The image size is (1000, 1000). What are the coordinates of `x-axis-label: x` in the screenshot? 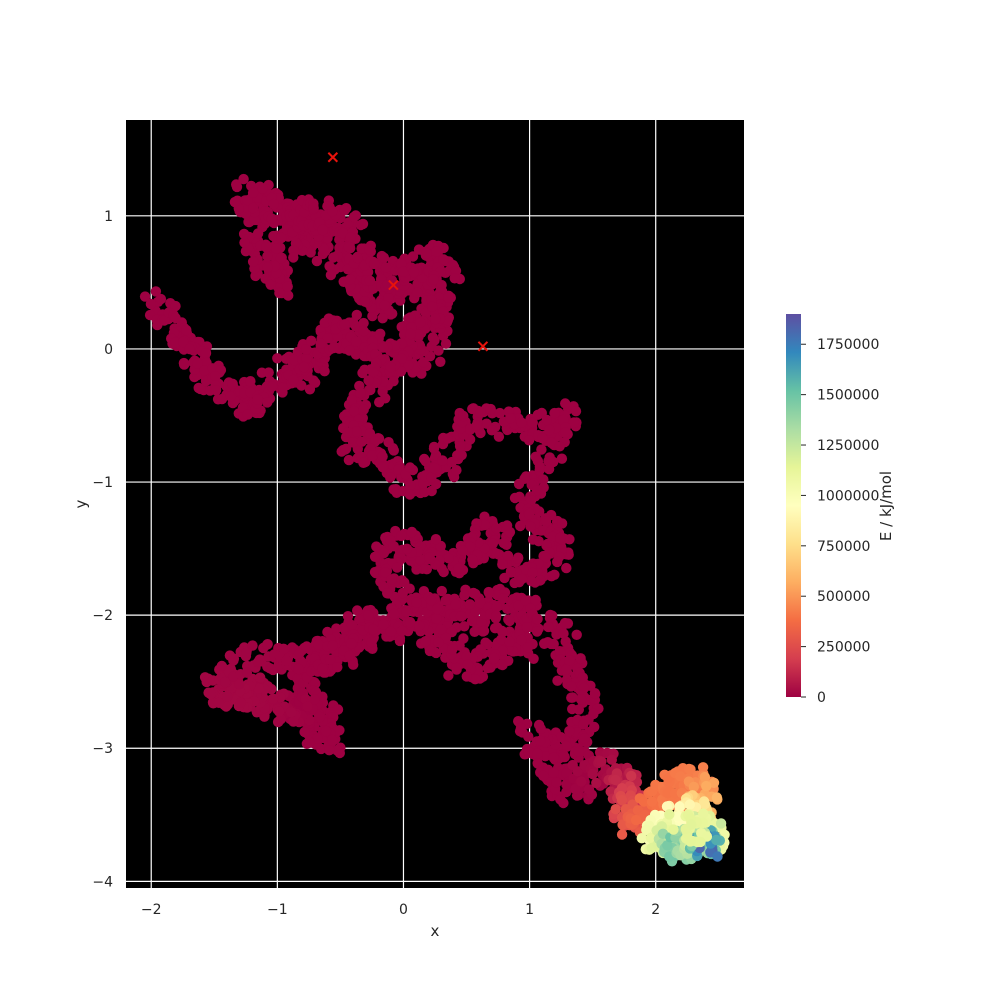 It's located at (435, 931).